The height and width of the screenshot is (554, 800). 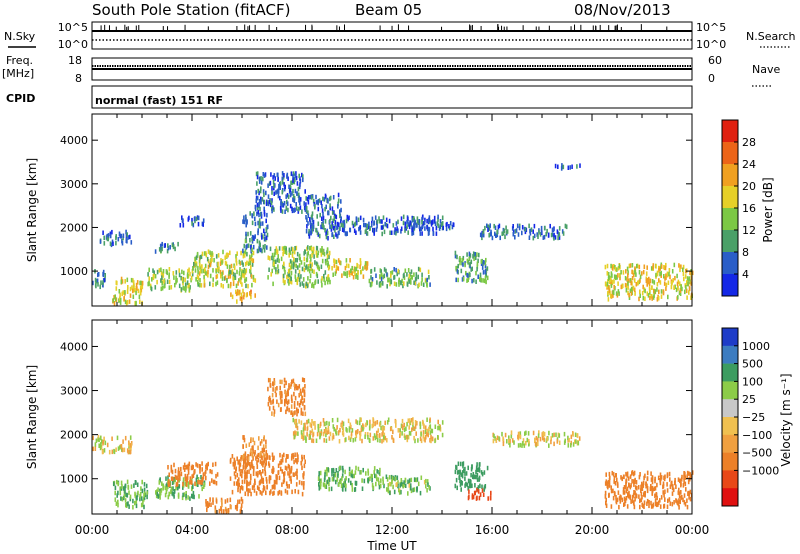 What do you see at coordinates (18, 73) in the screenshot?
I see `freq-unit: [MHz]` at bounding box center [18, 73].